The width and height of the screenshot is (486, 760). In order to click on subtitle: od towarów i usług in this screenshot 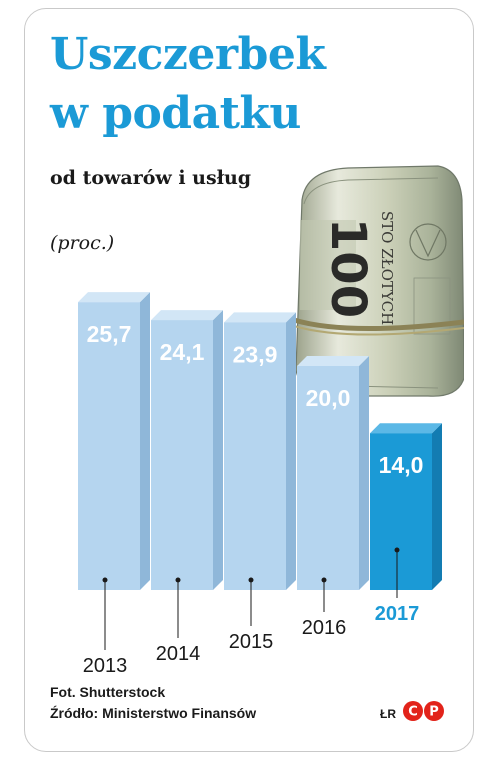, I will do `click(151, 178)`.